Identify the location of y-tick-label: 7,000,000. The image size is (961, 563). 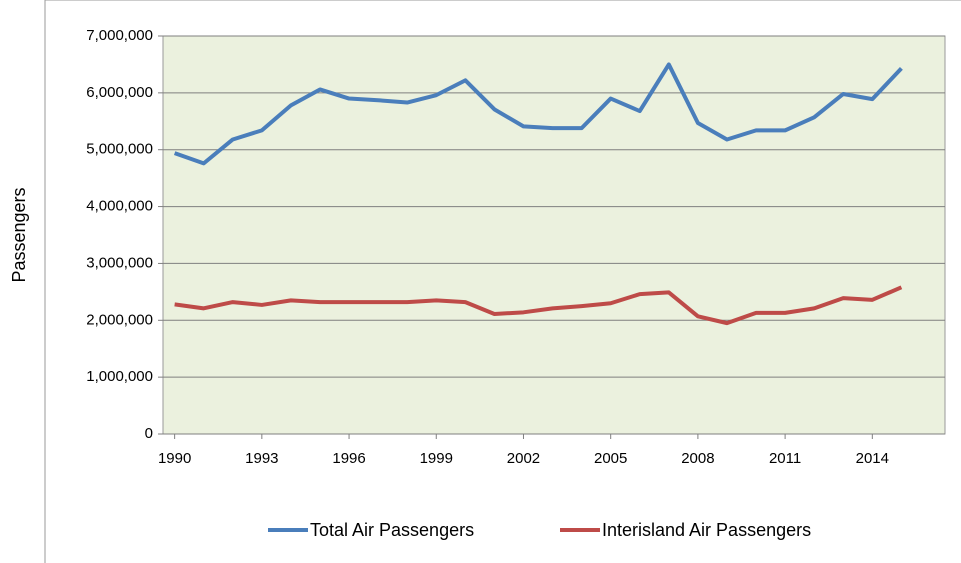
(119, 35).